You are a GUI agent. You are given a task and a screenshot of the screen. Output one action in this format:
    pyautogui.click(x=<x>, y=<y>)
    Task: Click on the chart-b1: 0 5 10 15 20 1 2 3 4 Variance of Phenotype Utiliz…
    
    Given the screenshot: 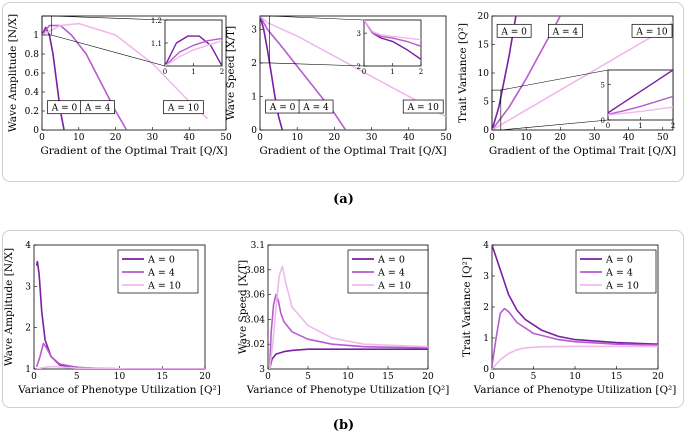 What is the action you would take?
    pyautogui.click(x=112, y=318)
    